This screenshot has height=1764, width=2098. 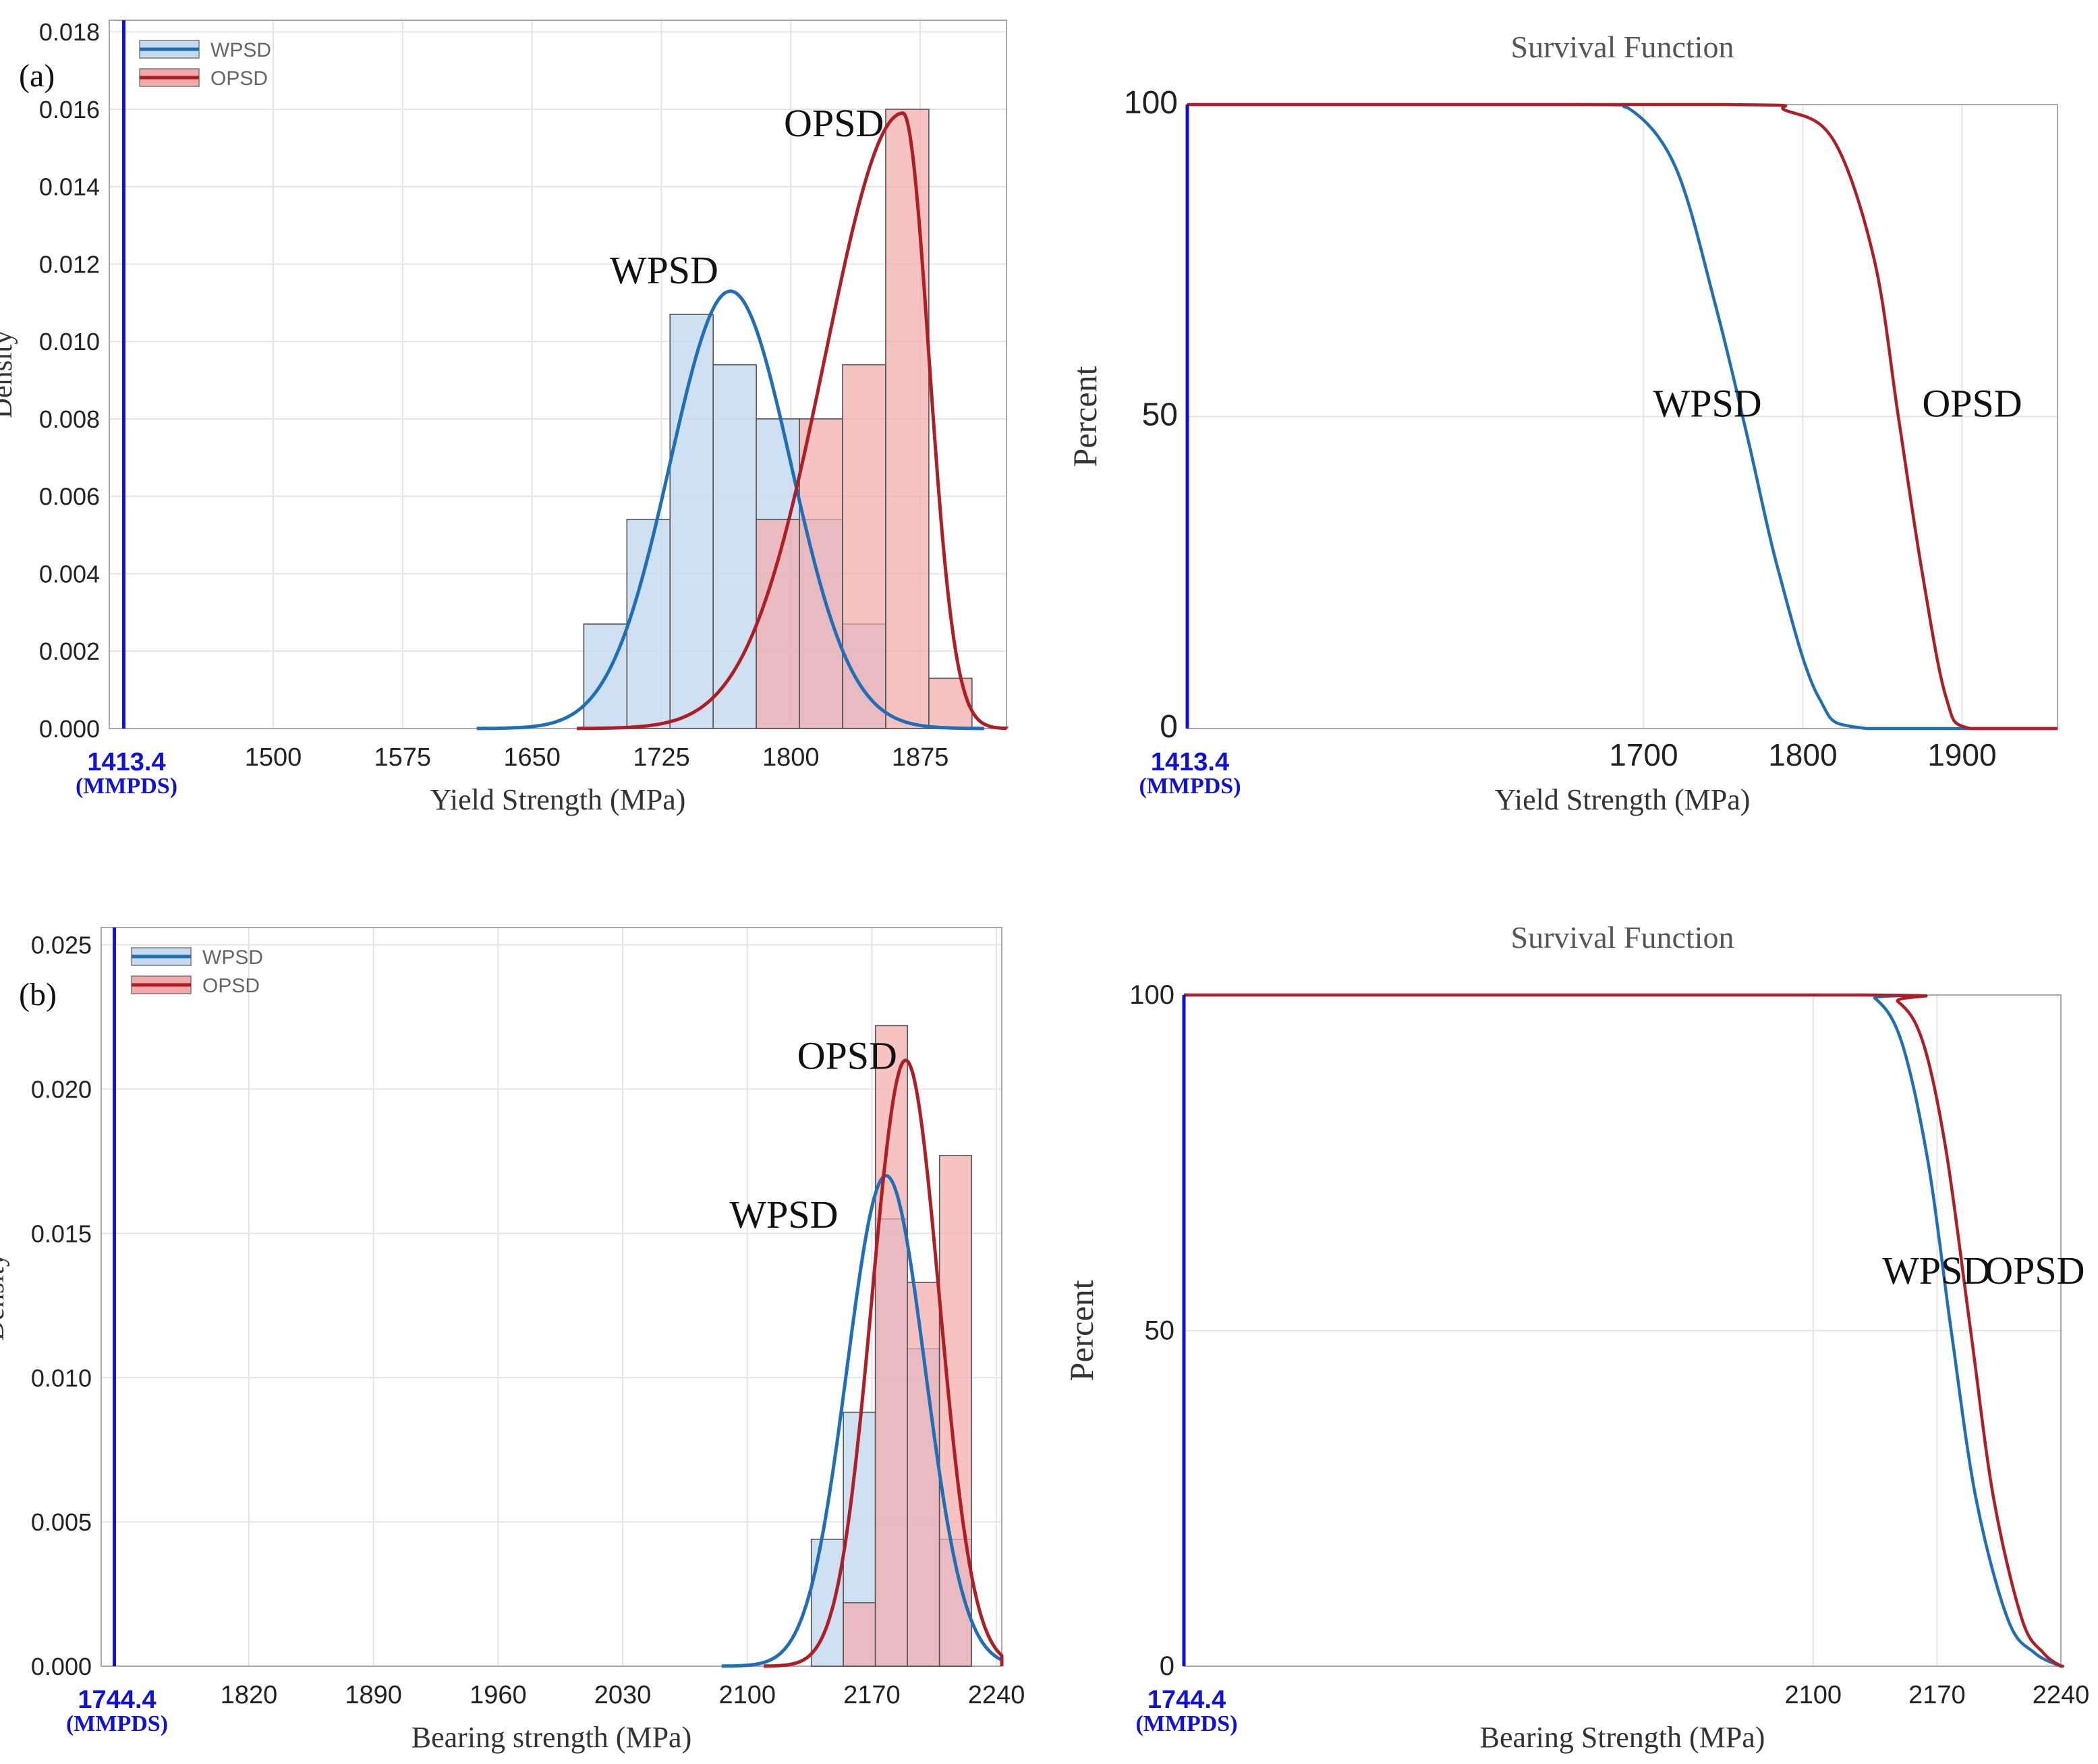 I want to click on opsd-survival-curve, so click(x=1622, y=417).